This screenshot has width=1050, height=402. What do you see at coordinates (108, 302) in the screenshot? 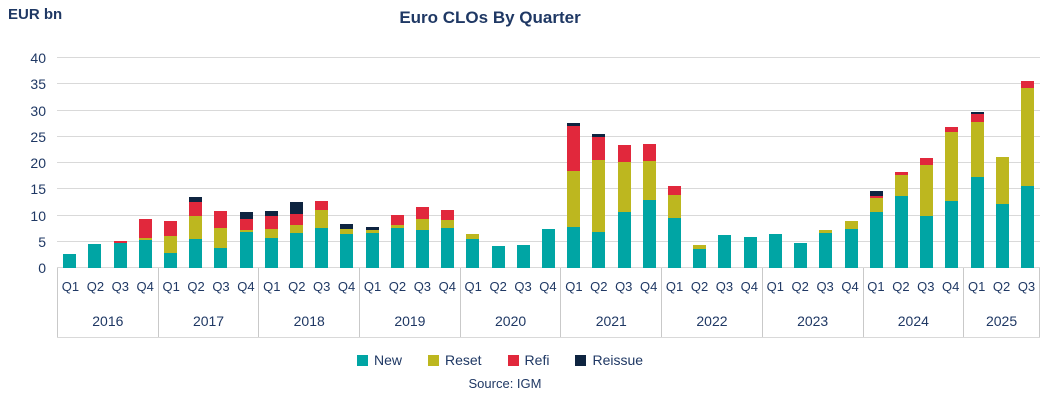
I see `year-group-labels-2016: Q1 Q2 Q3 Q4 2016` at bounding box center [108, 302].